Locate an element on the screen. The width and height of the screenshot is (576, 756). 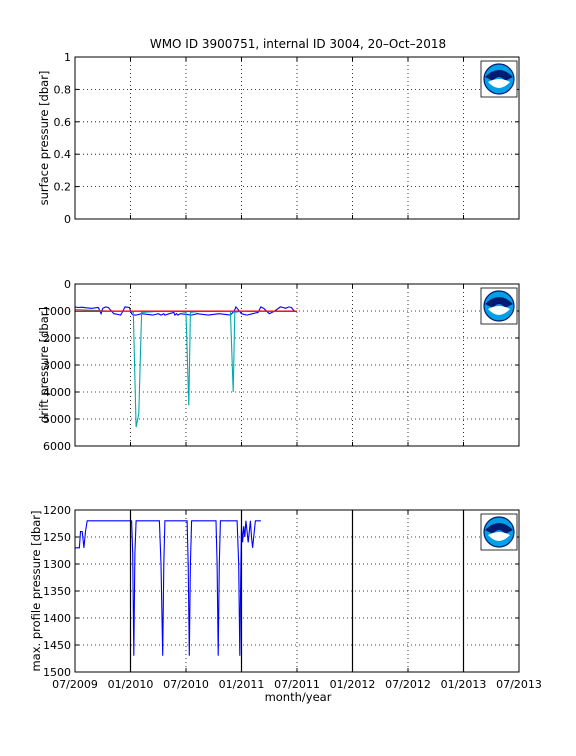
x-tick-label: 07/2013 is located at coordinates (519, 684).